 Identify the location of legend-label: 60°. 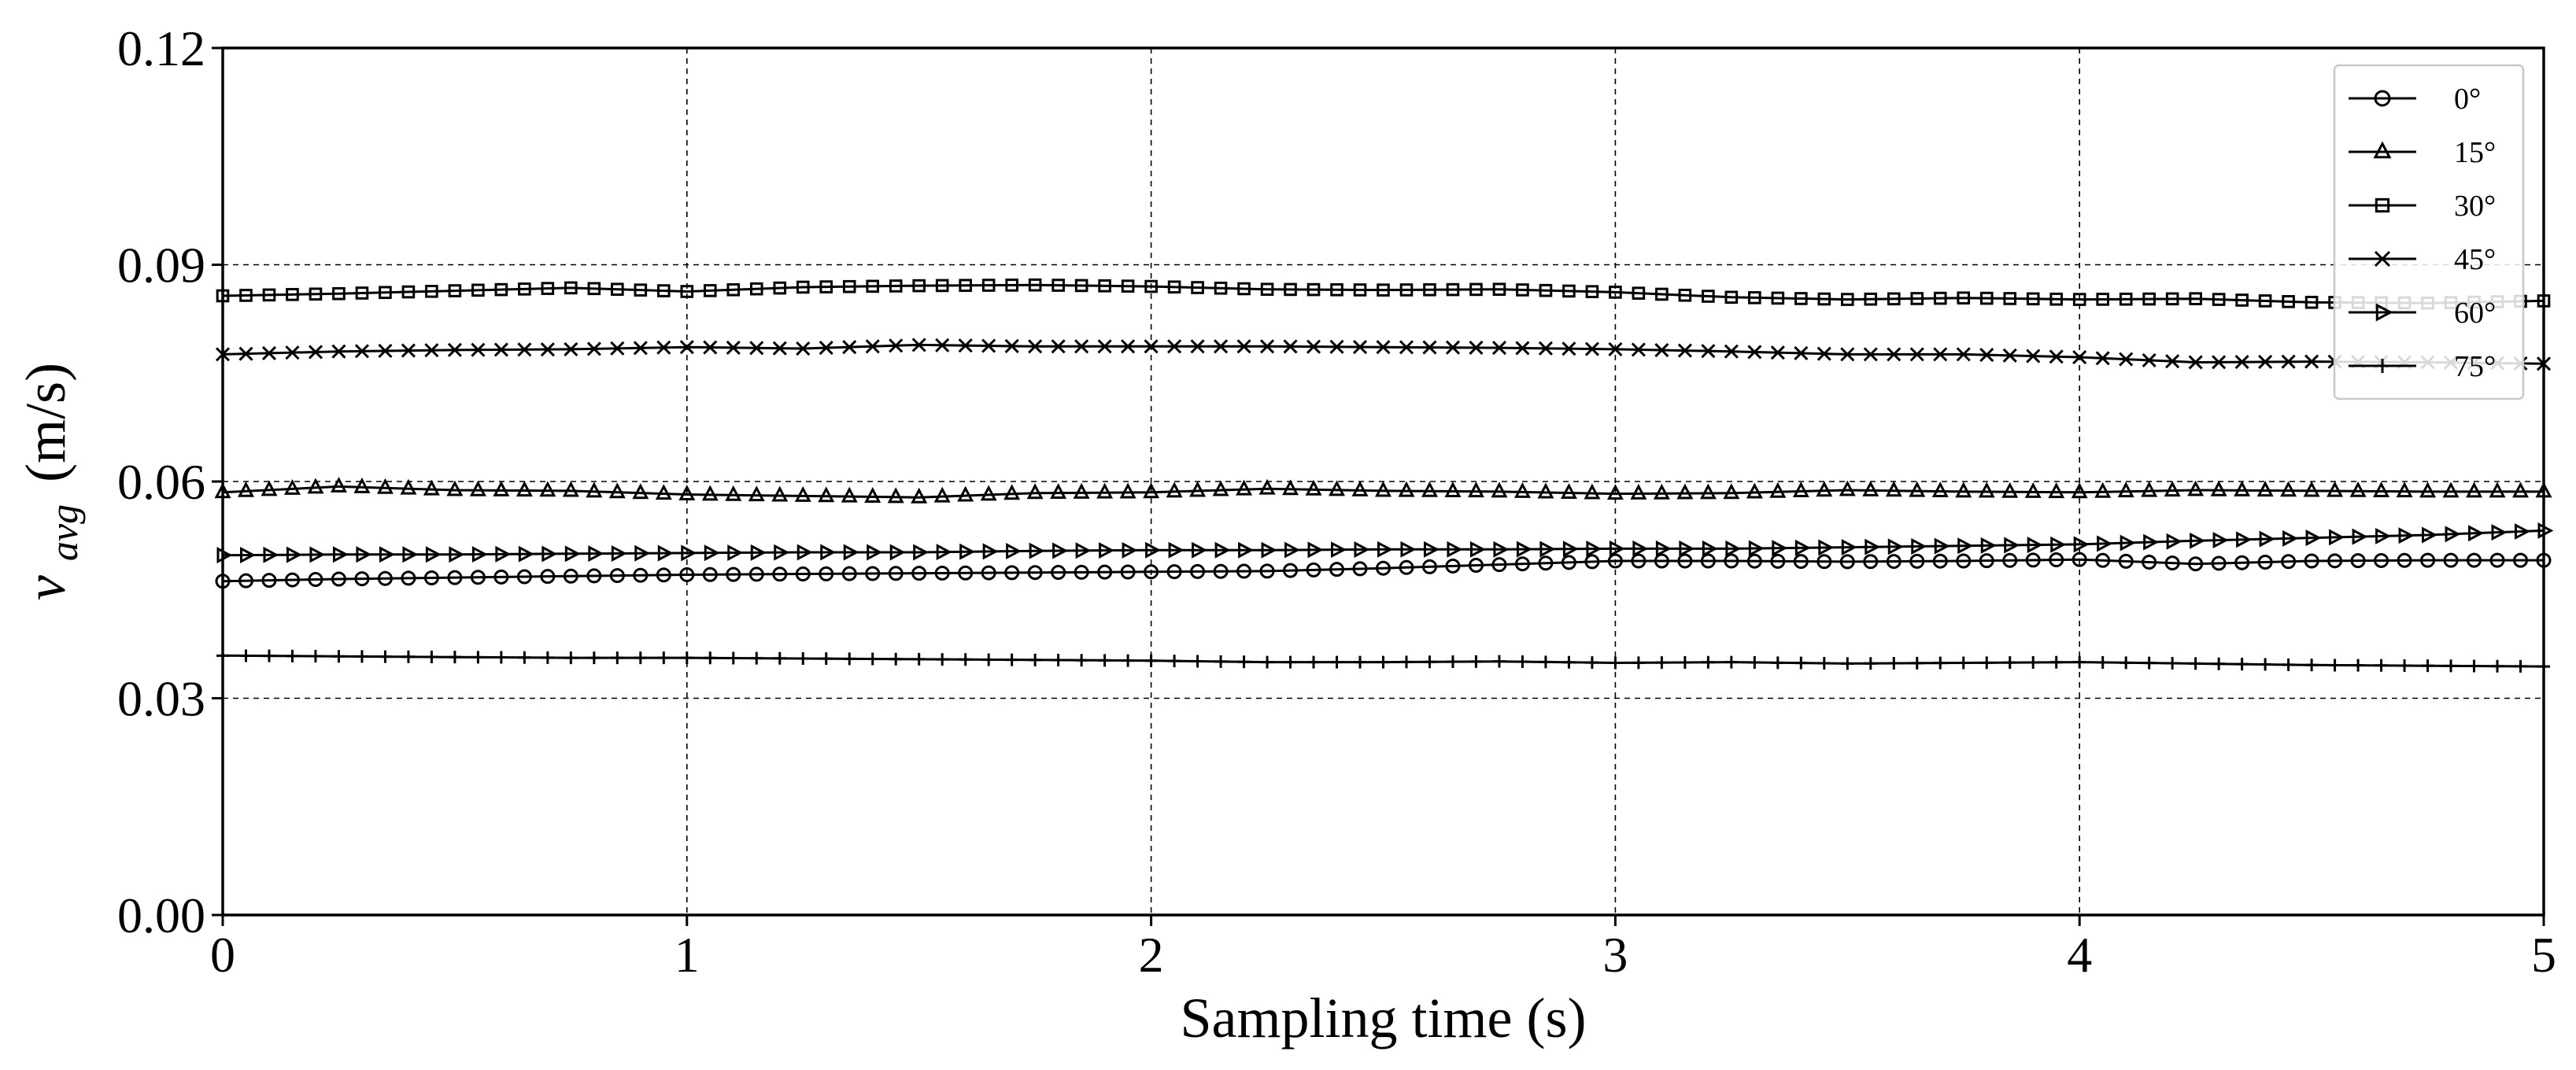
(2475, 313).